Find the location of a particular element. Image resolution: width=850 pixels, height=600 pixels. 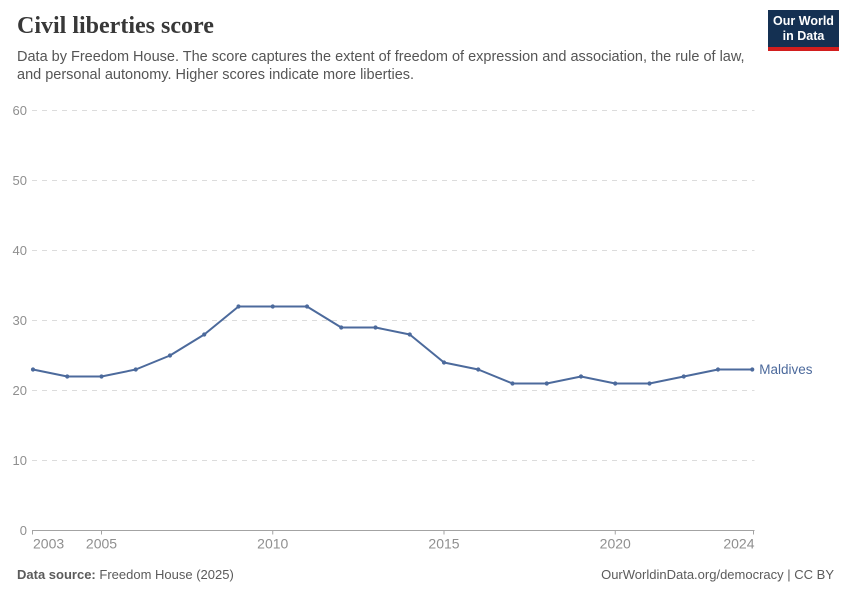

y-axis-tick-label: 10 is located at coordinates (20, 460).